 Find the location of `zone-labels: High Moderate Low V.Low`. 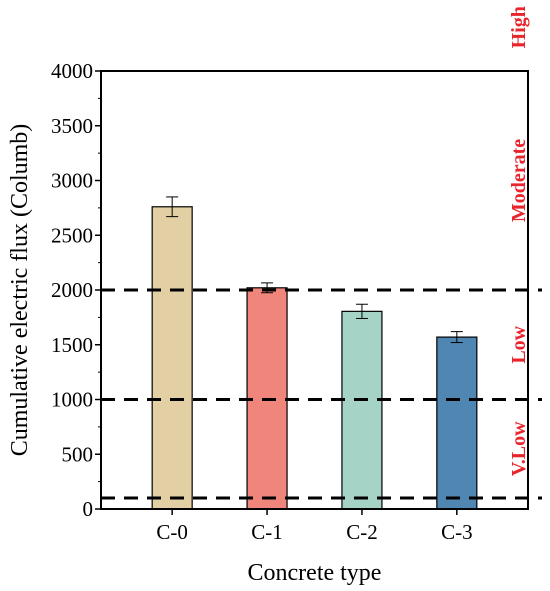

zone-labels: High Moderate Low V.Low is located at coordinates (519, 241).